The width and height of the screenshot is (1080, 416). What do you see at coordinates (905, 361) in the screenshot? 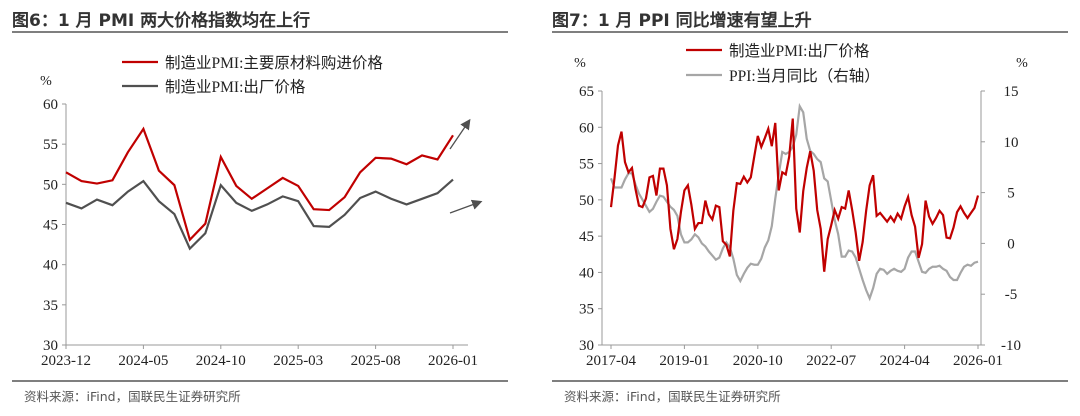
I see `x-tick-label: 2024-04` at bounding box center [905, 361].